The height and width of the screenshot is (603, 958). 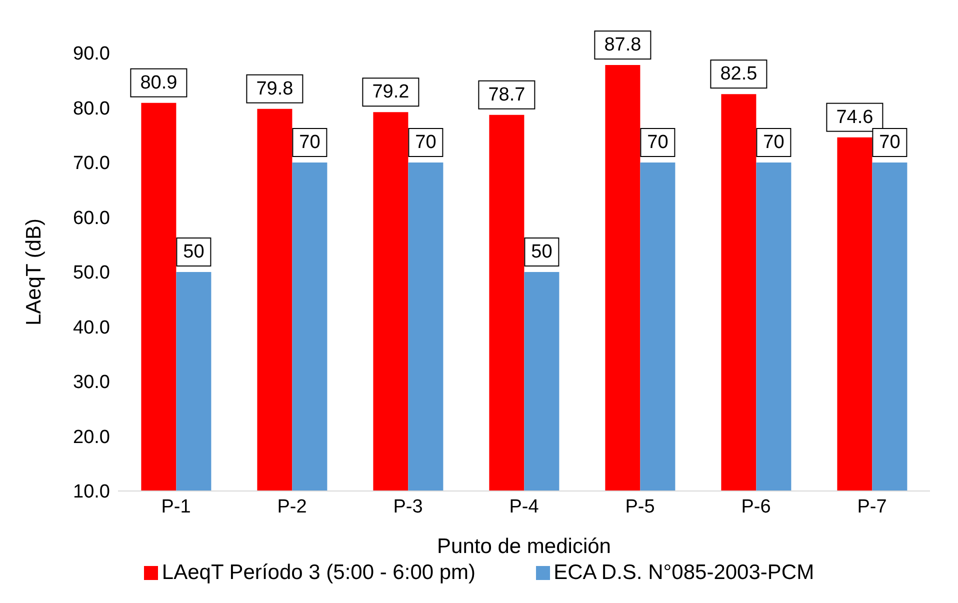 What do you see at coordinates (408, 507) in the screenshot?
I see `x-tick-label: P-3` at bounding box center [408, 507].